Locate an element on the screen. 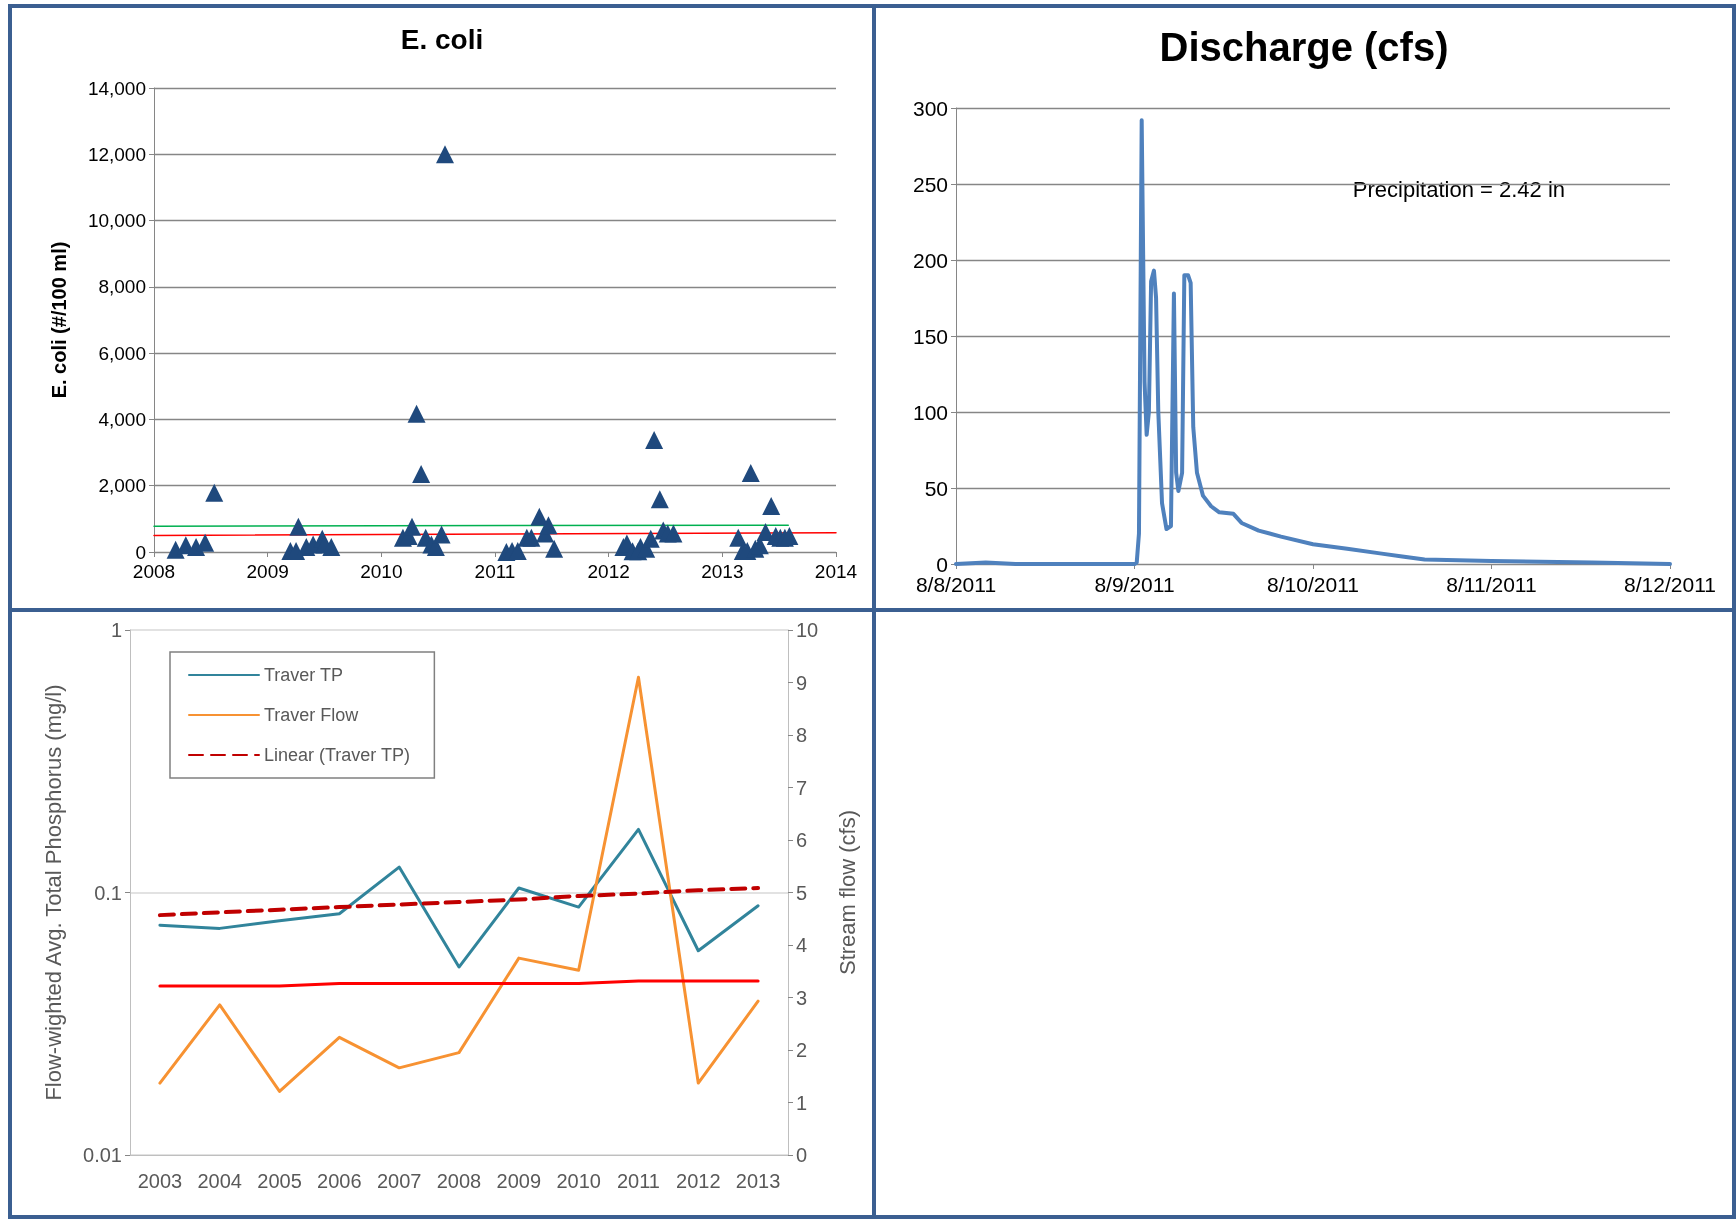 Image resolution: width=1736 pixels, height=1219 pixels. y-axis-title: E. coli (#/100 ml) is located at coordinates (59, 320).